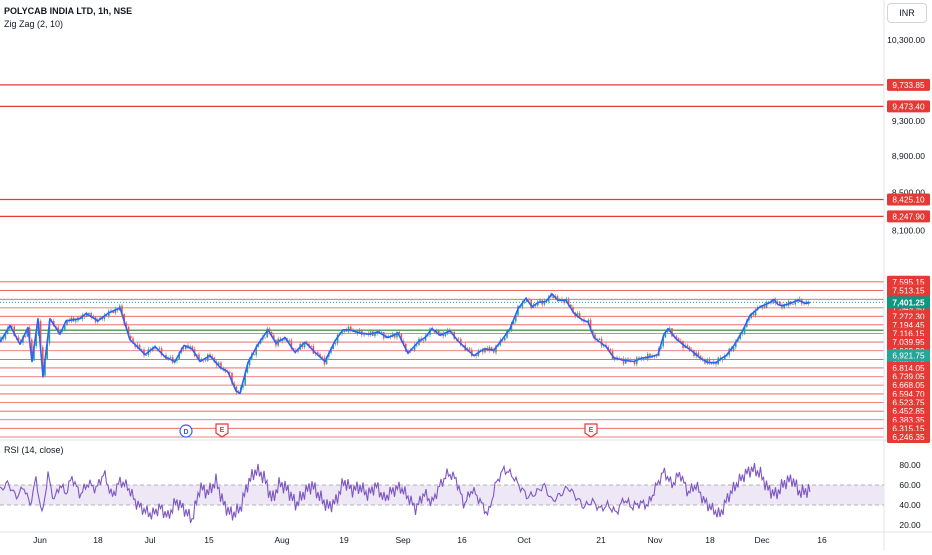 This screenshot has height=555, width=932. I want to click on earnings-marker-jul-shape, so click(222, 430).